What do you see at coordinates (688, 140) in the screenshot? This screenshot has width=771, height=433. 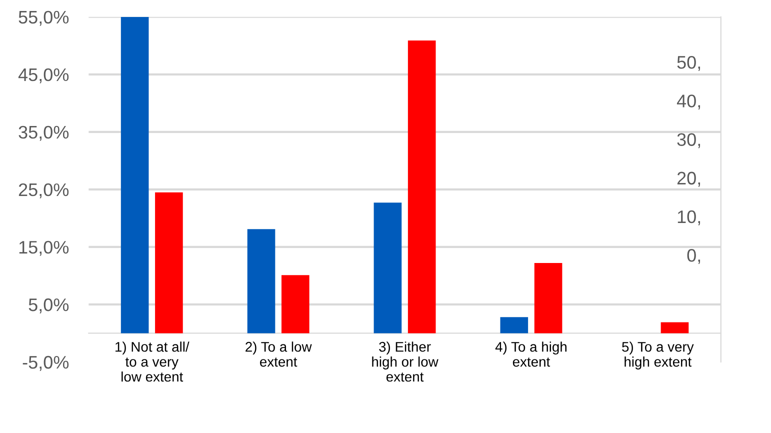 I see `y2-tick-label: 30,` at bounding box center [688, 140].